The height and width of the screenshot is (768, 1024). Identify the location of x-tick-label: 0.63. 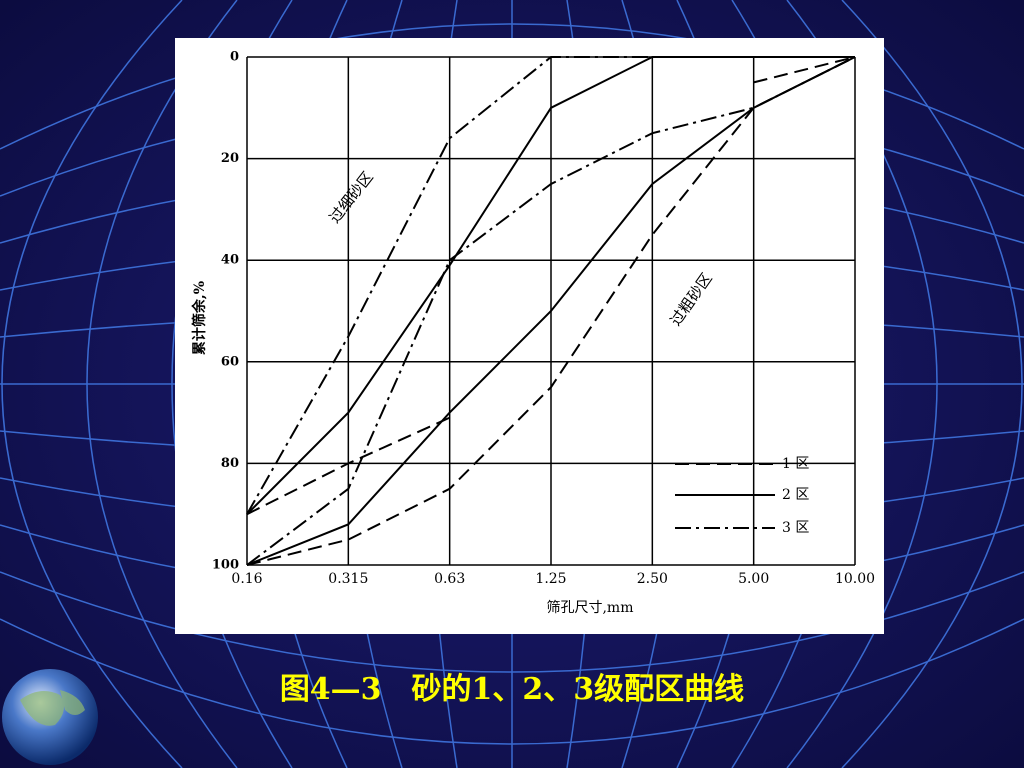
(449, 579).